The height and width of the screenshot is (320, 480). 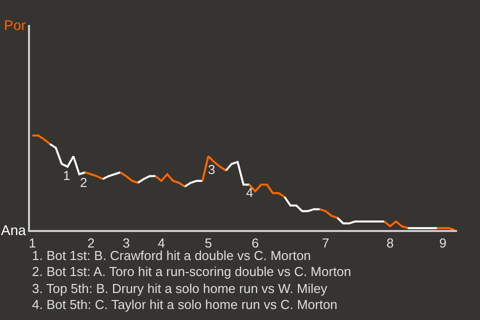 What do you see at coordinates (212, 169) in the screenshot?
I see `annotation: 3` at bounding box center [212, 169].